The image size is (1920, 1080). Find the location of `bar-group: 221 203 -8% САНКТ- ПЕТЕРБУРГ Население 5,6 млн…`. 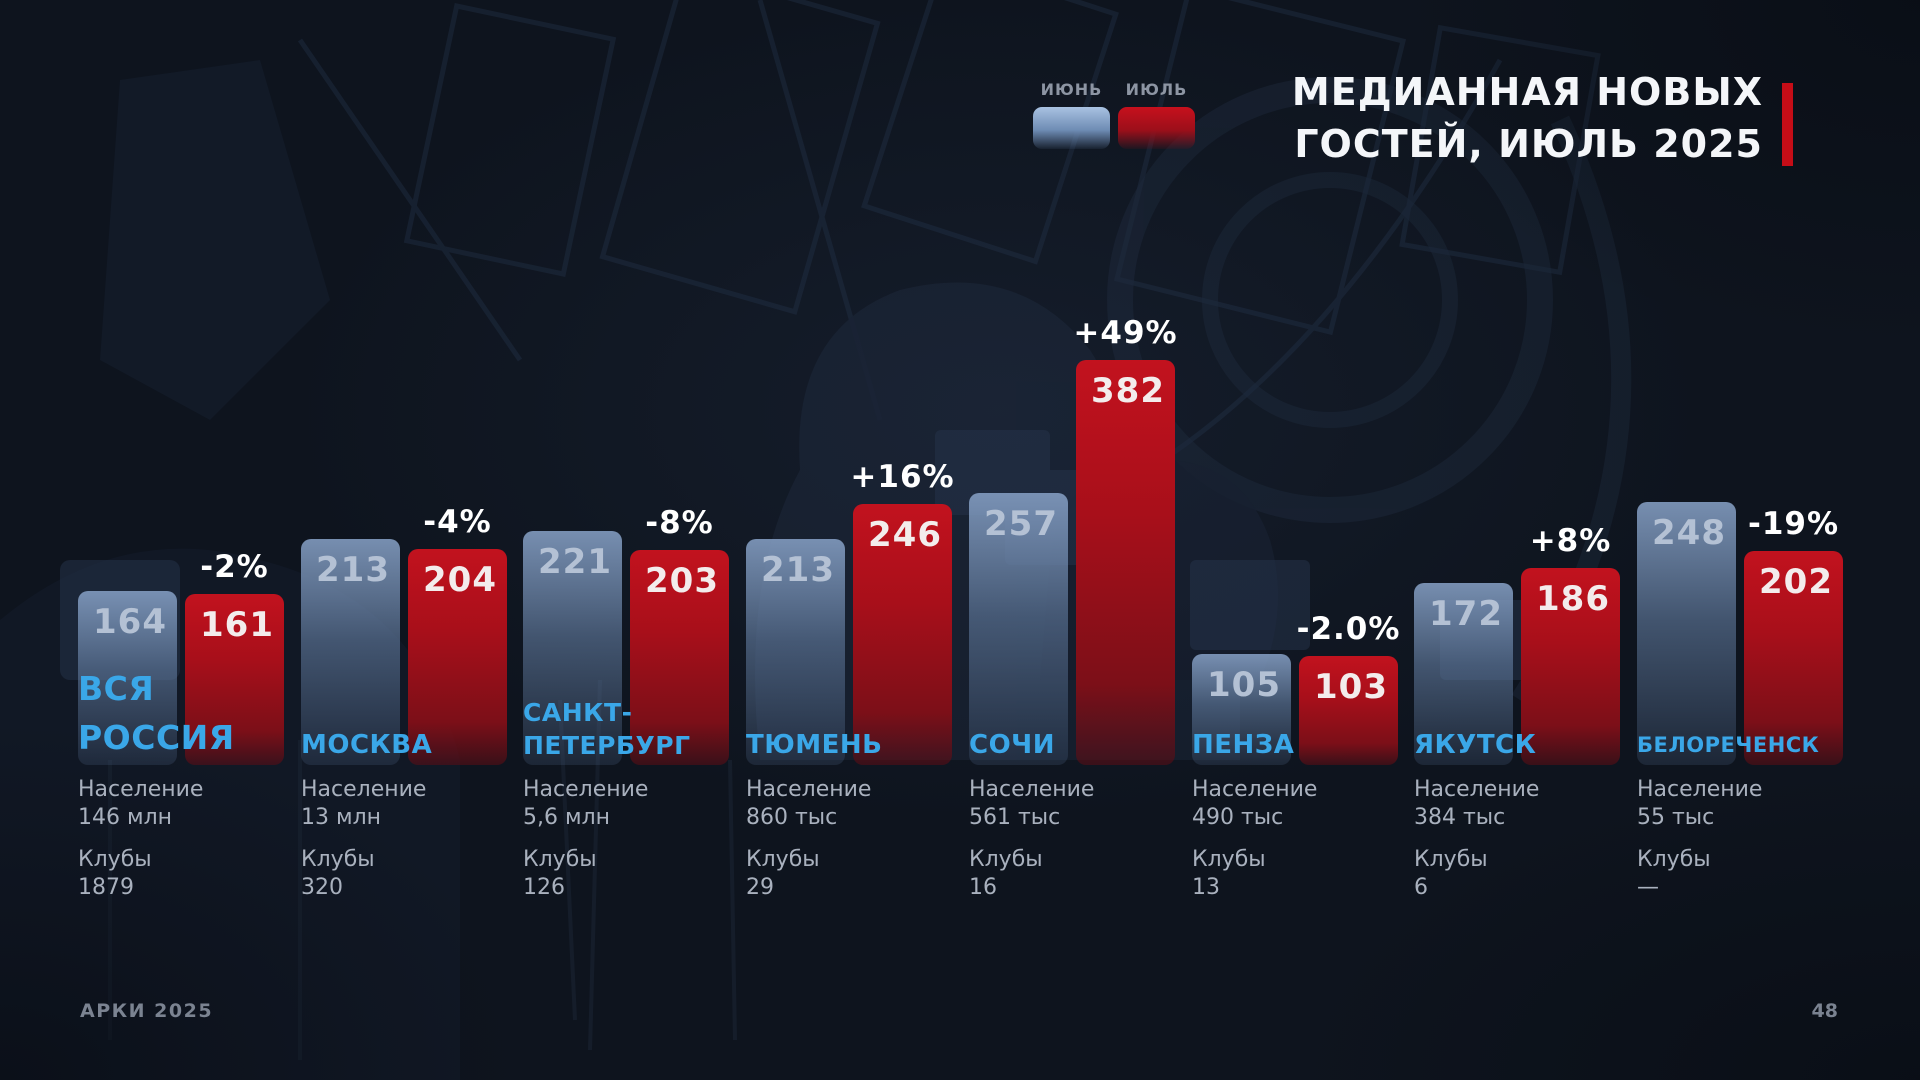

bar-group: 221 203 -8% САНКТ- ПЕТЕРБУРГ Население 5,6 млн… is located at coordinates (629, 540).